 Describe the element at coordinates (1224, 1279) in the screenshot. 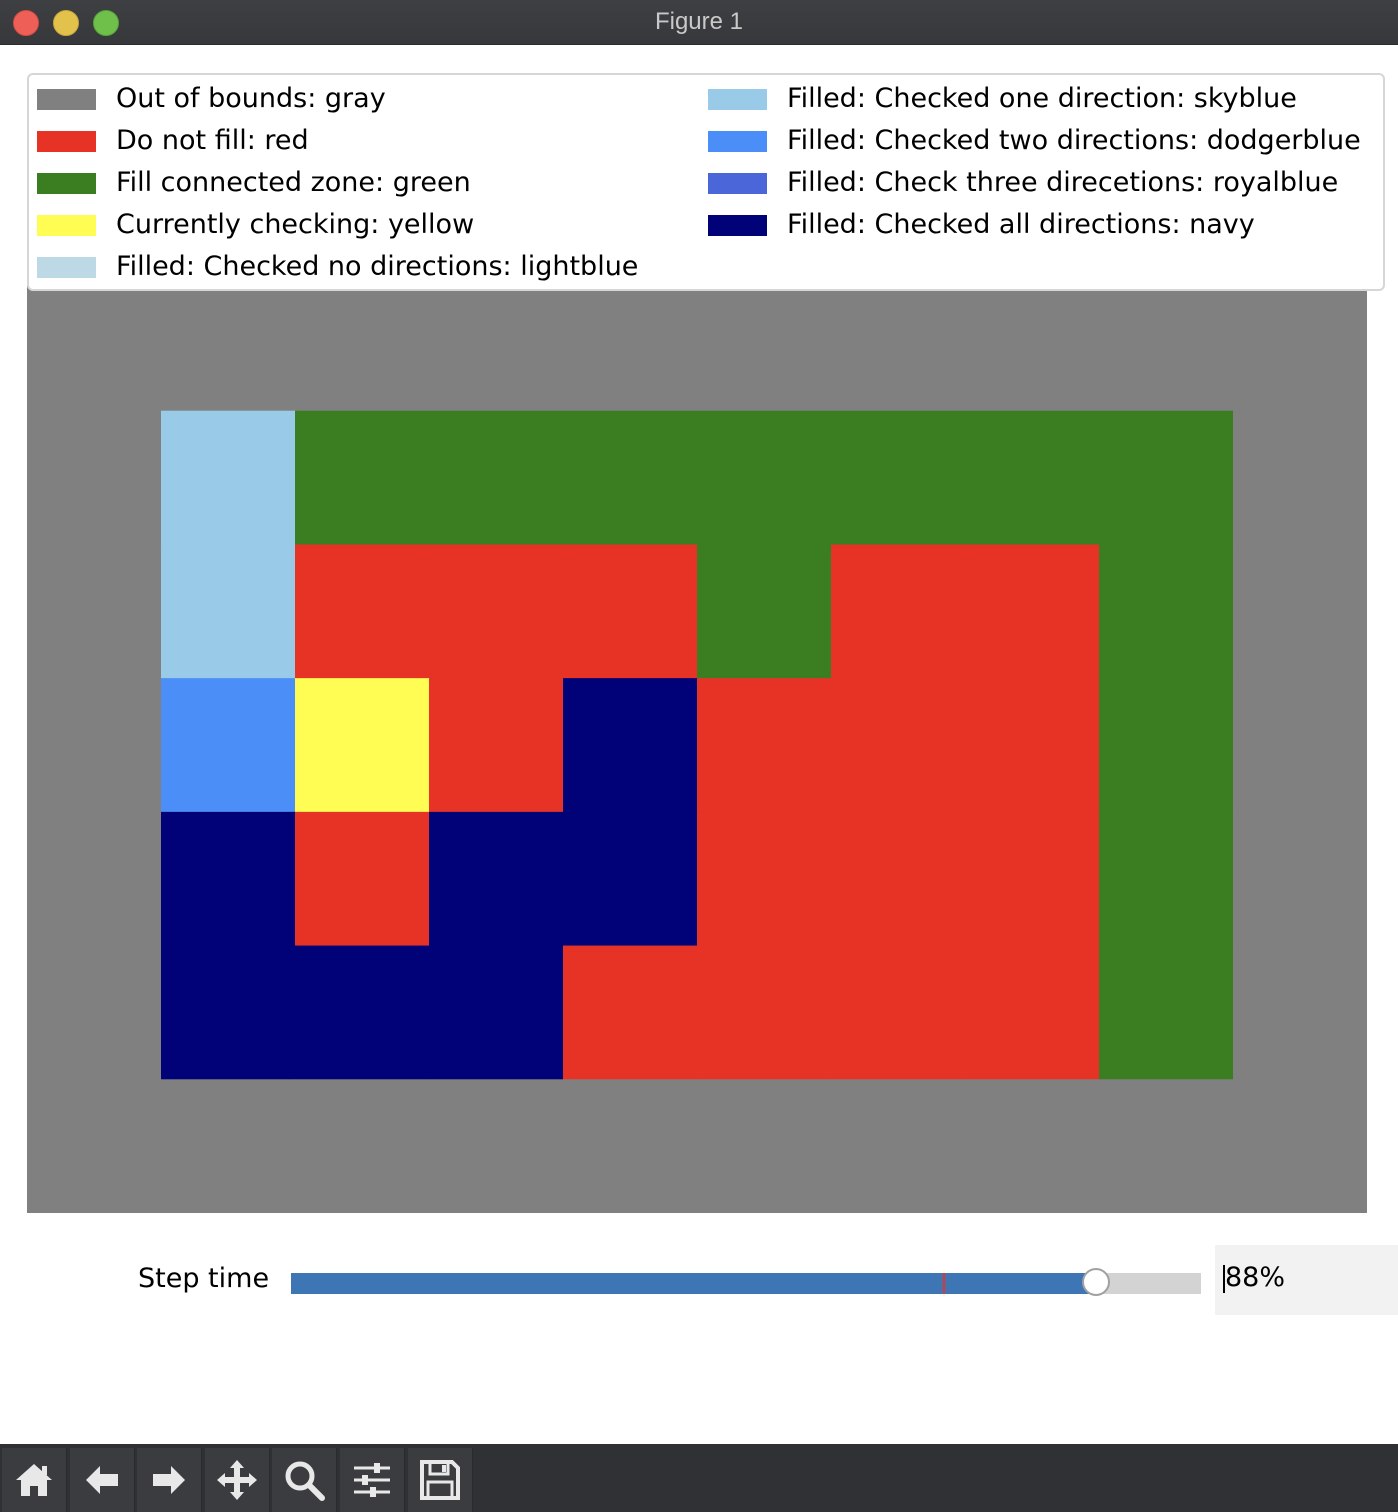

I see `text-caret` at that location.